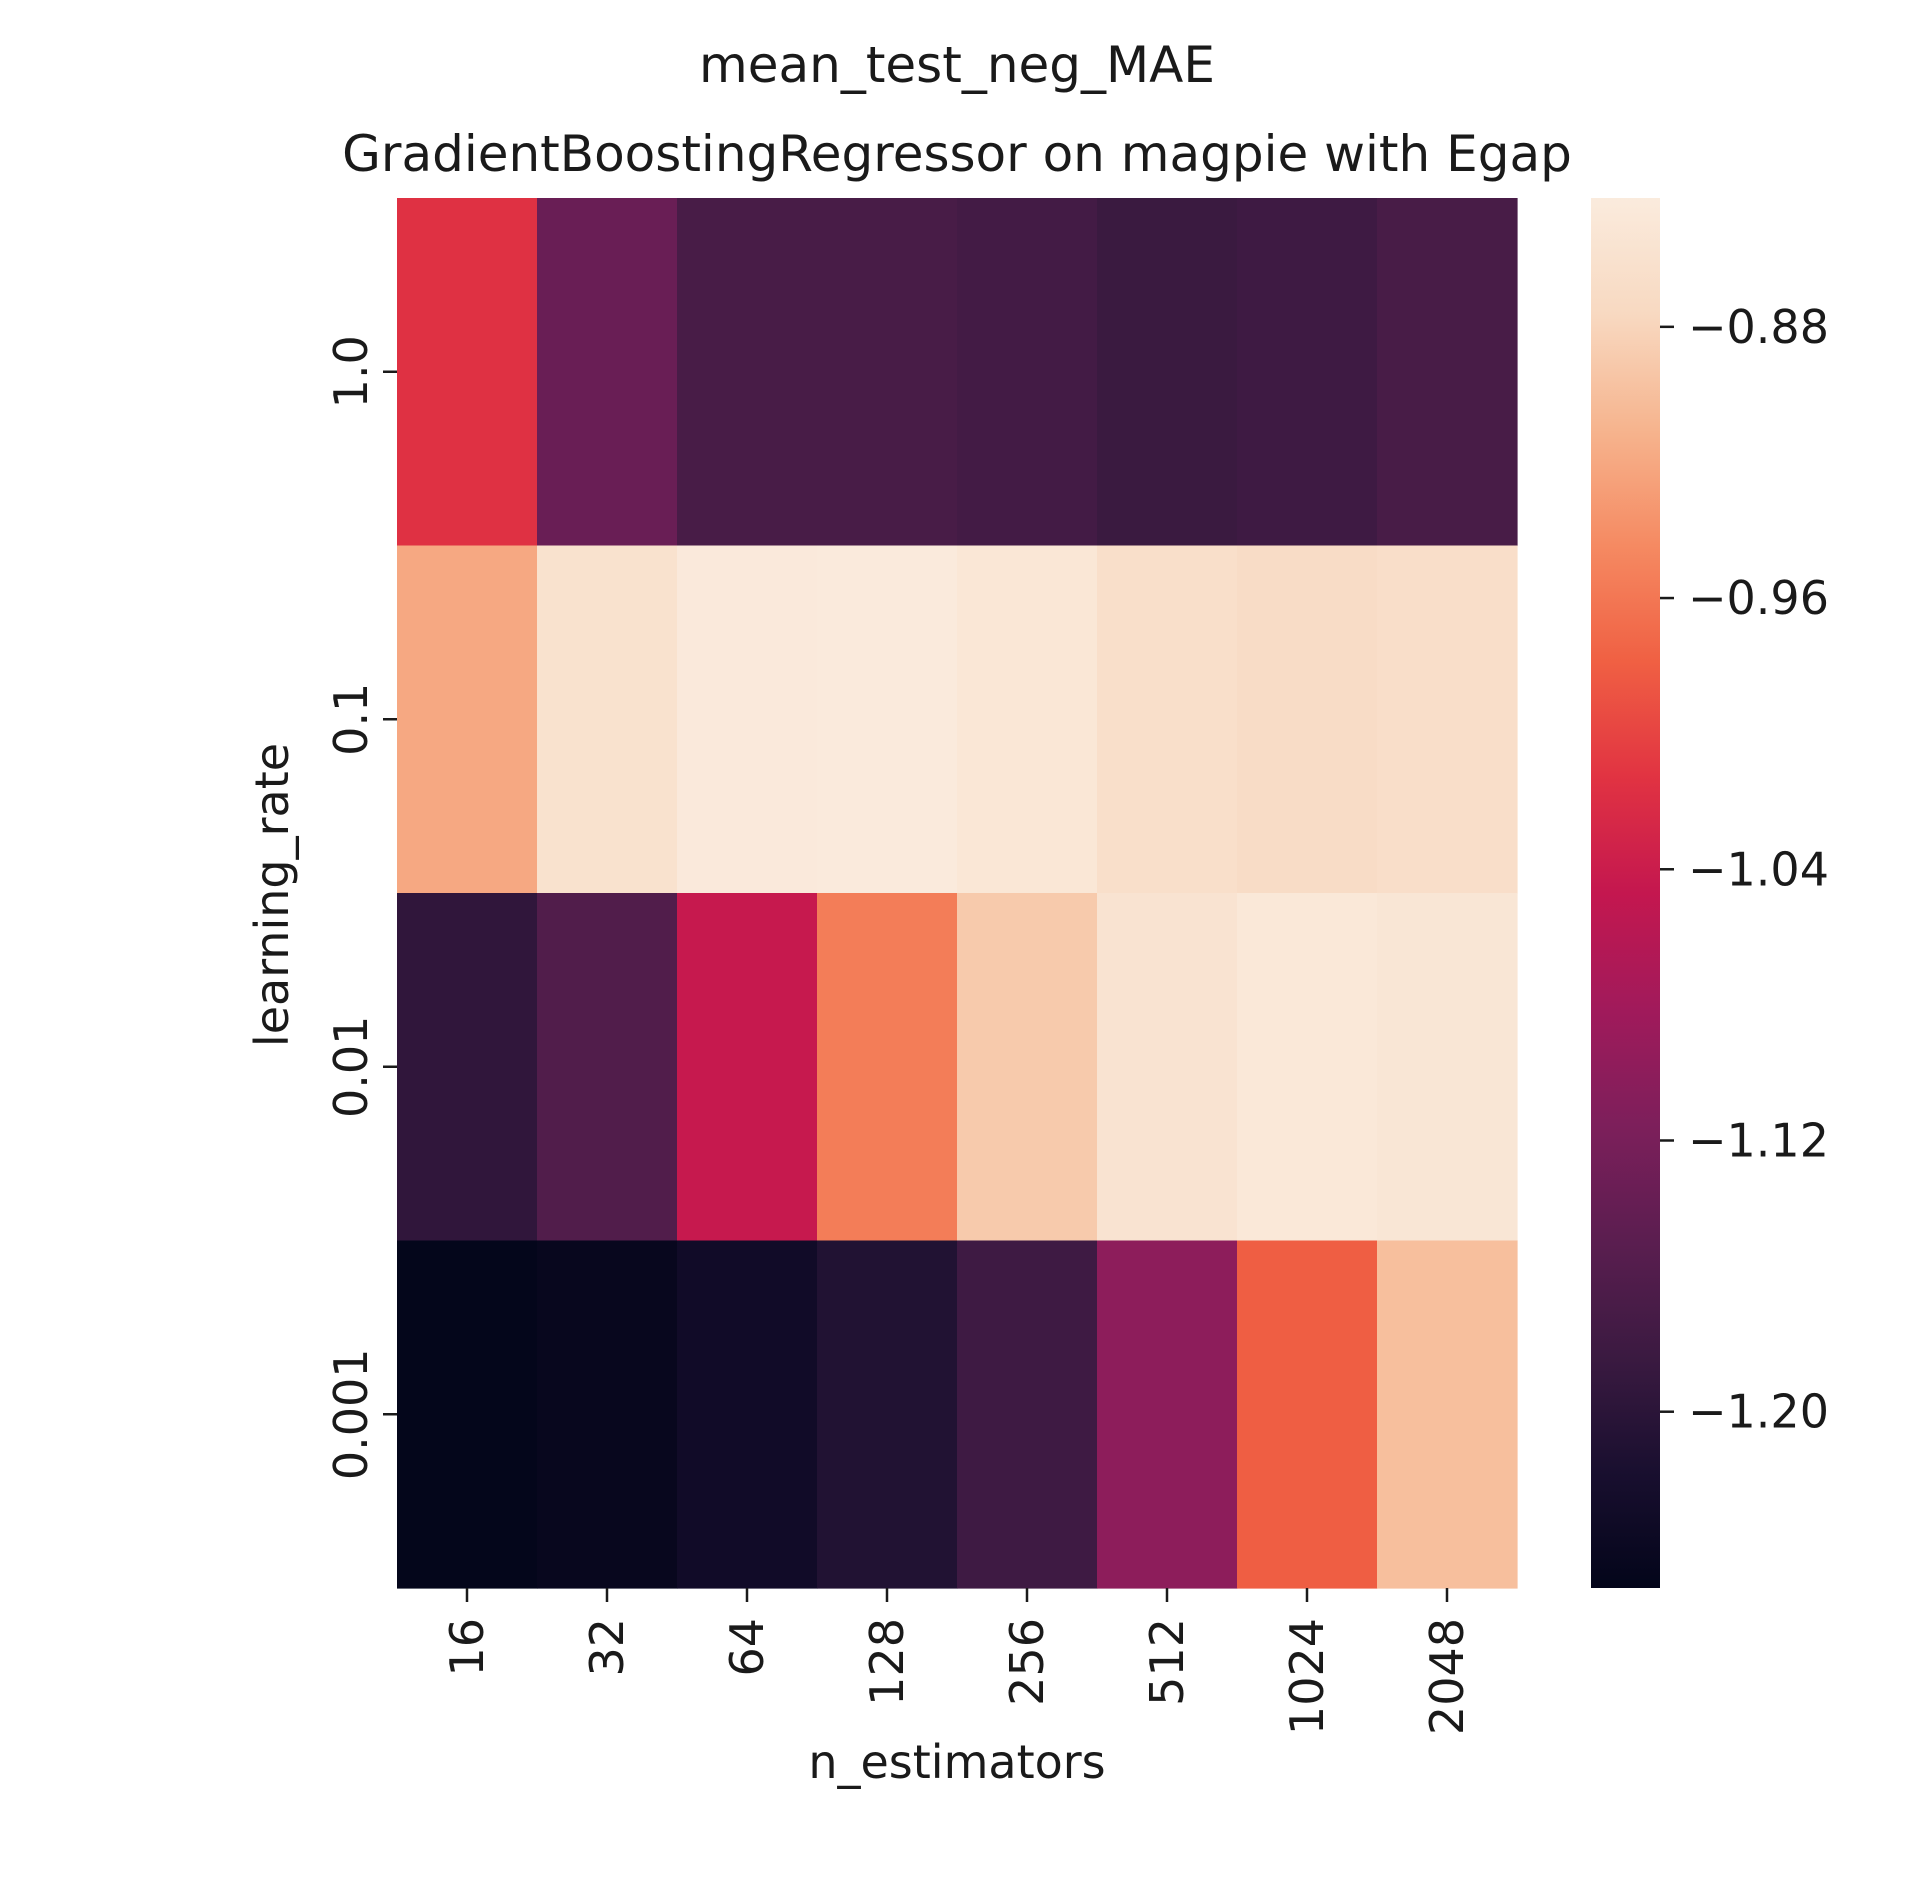 Image resolution: width=1914 pixels, height=1893 pixels. What do you see at coordinates (351, 1414) in the screenshot?
I see `y-tick-label: 0.001` at bounding box center [351, 1414].